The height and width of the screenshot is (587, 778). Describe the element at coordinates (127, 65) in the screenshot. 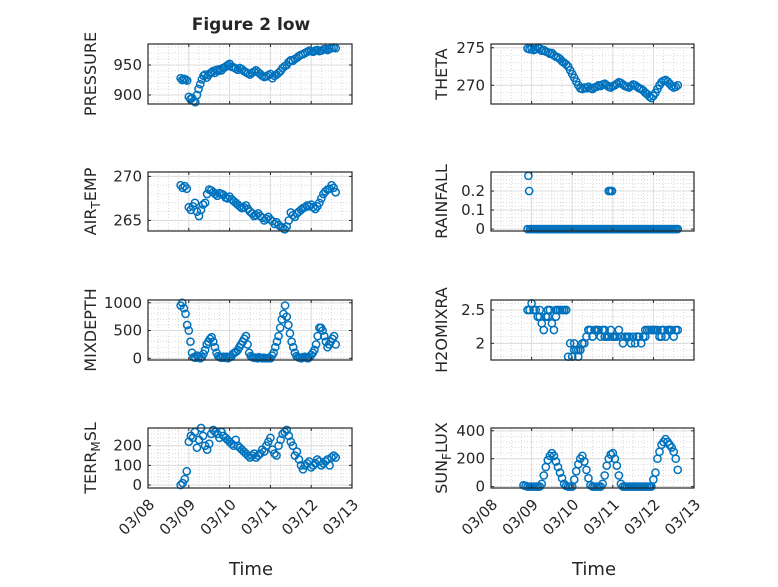

I see `y-tick-label: 950` at that location.